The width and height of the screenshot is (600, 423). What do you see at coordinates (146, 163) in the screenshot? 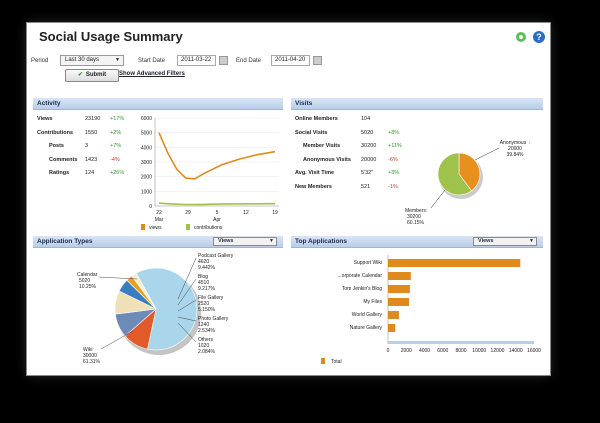
I see `y-tick-label: 3000` at bounding box center [146, 163].